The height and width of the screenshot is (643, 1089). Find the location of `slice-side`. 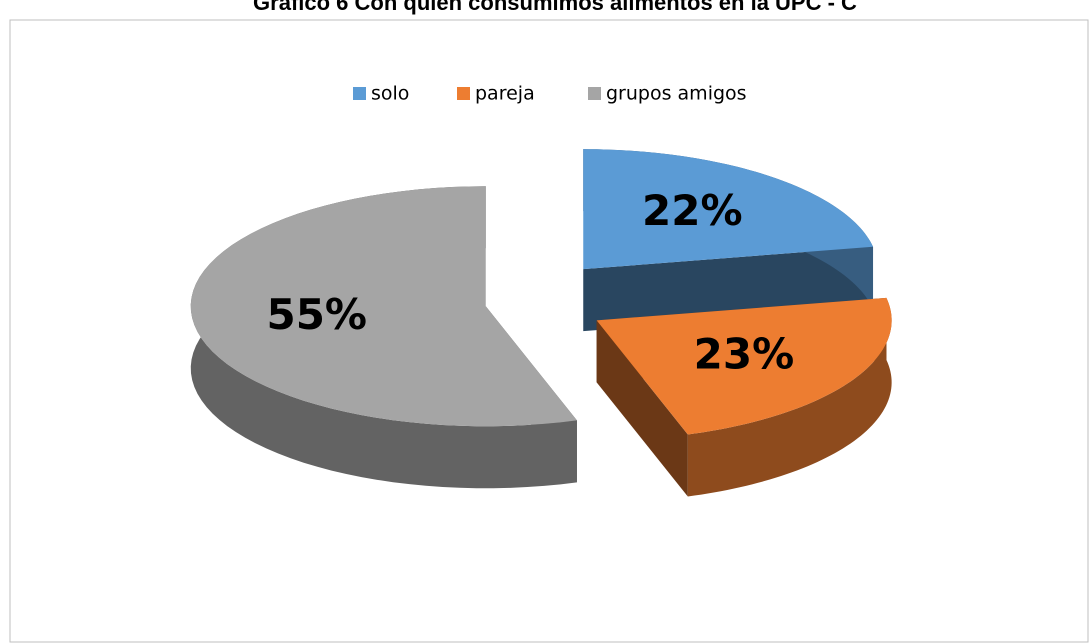

slice-side is located at coordinates (642, 408).